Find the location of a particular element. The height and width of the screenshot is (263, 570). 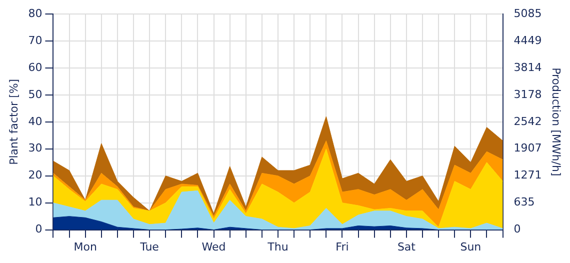

x-tick-label: Mon is located at coordinates (85, 247).